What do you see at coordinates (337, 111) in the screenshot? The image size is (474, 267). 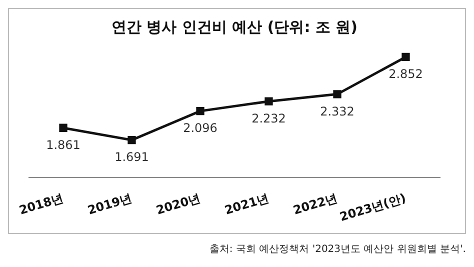 I see `data-label: 2.332` at bounding box center [337, 111].